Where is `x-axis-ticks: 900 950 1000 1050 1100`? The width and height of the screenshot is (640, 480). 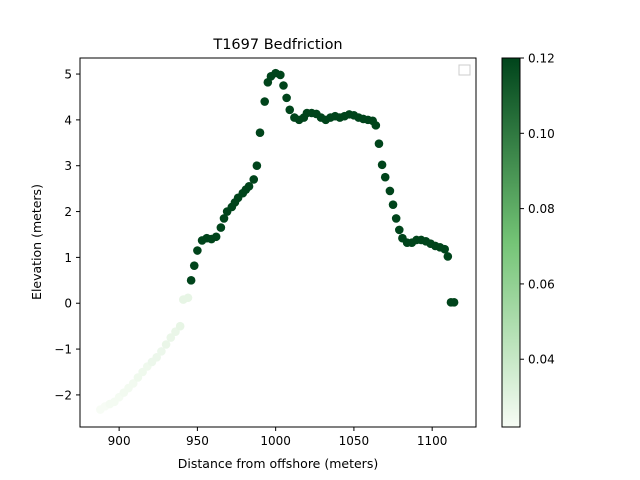
x-axis-ticks: 900 950 1000 1050 1100 is located at coordinates (278, 437).